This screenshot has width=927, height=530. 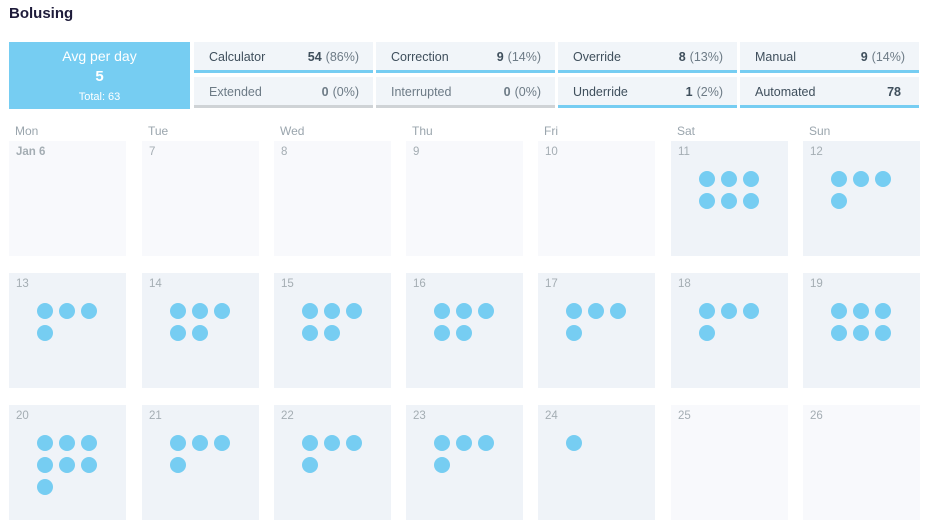 I want to click on page-title: Bolusing, so click(x=41, y=13).